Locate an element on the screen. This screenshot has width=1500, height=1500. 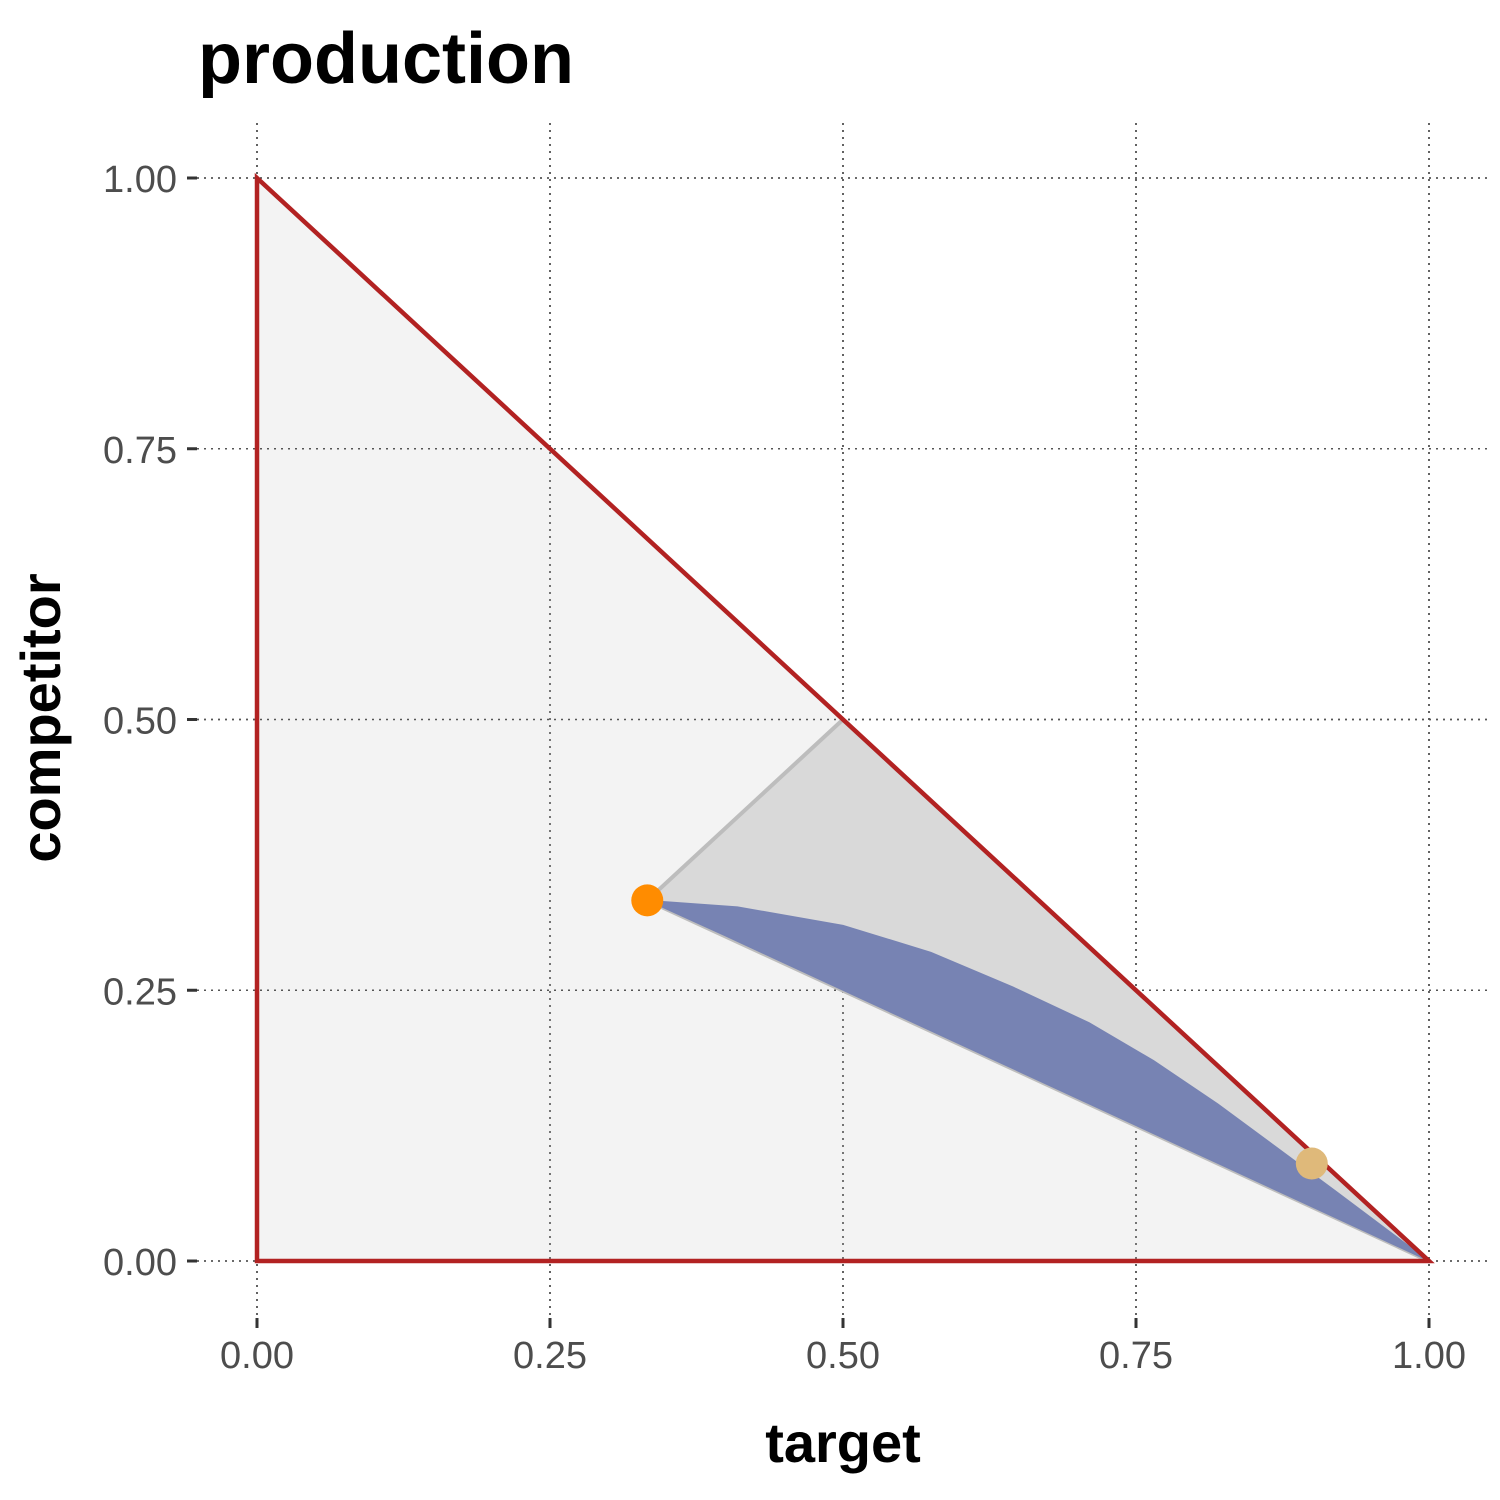
x-tick-label: 0.50 is located at coordinates (843, 1356).